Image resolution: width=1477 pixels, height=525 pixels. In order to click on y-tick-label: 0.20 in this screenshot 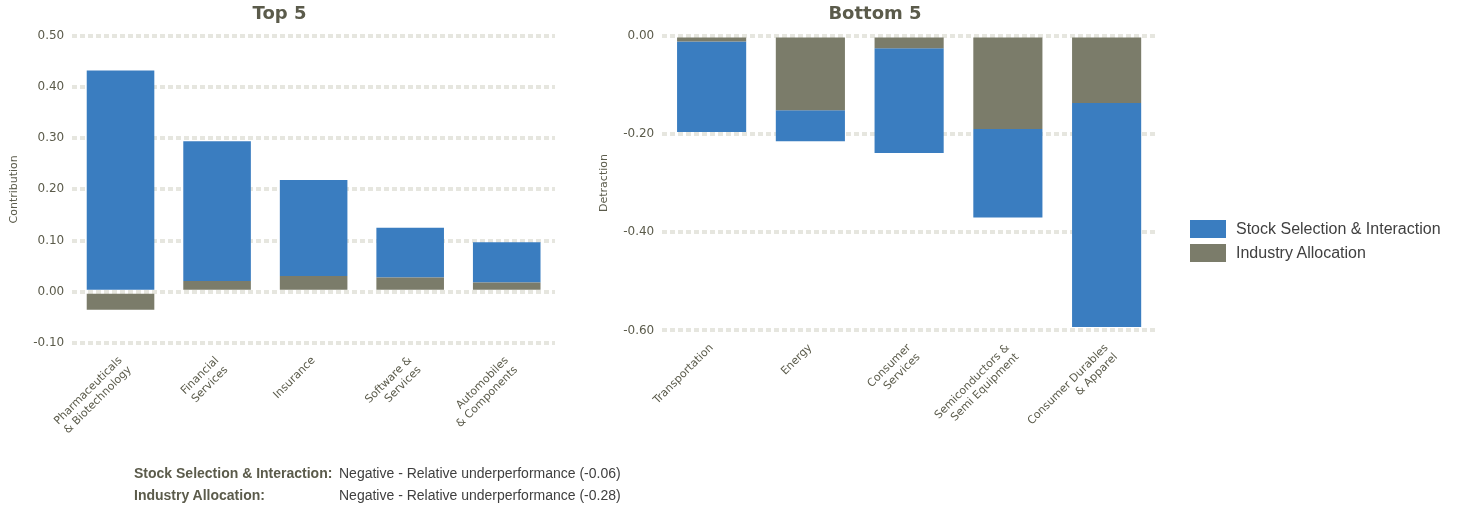, I will do `click(51, 188)`.